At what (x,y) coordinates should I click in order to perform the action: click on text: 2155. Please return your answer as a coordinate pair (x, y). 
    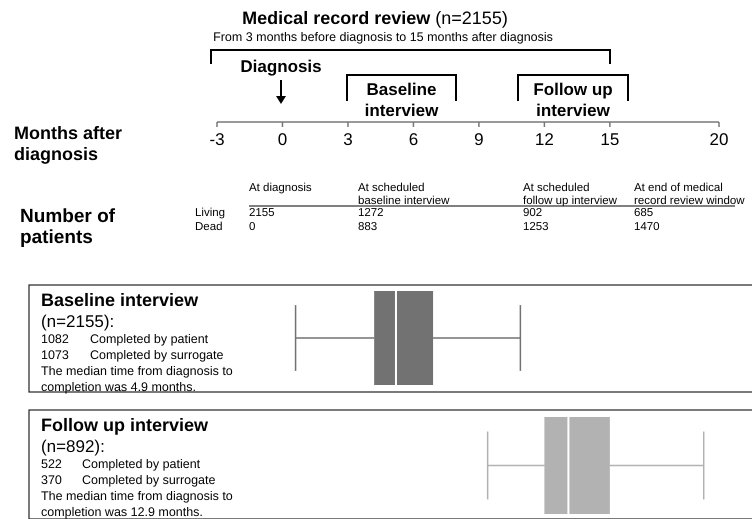
    Looking at the image, I should click on (262, 213).